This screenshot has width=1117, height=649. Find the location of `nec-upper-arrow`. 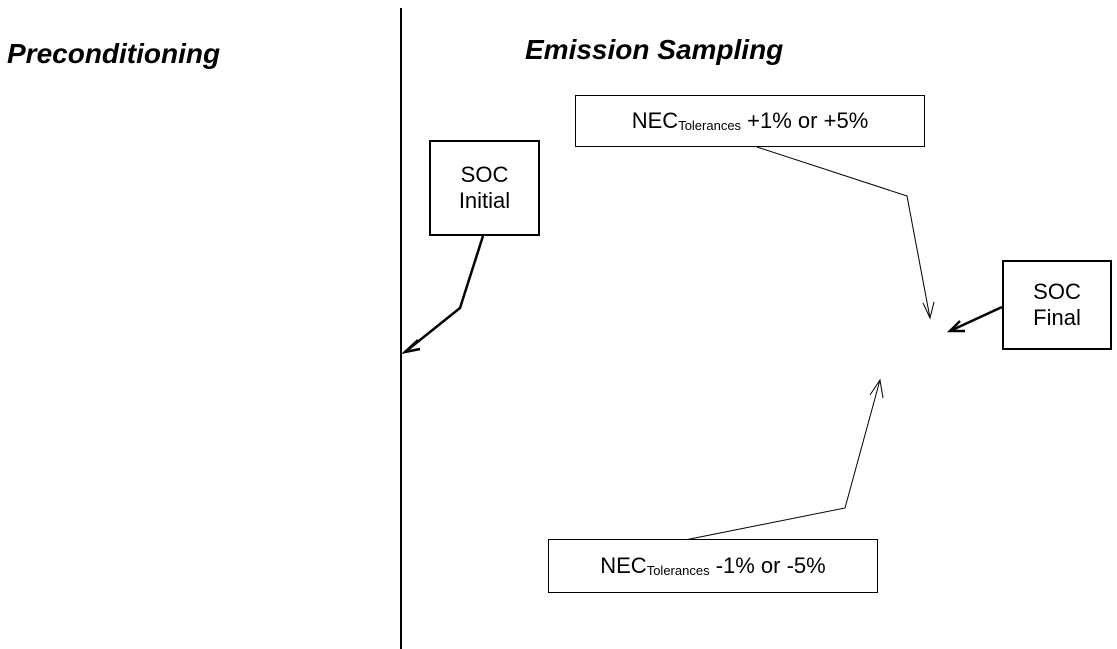

nec-upper-arrow is located at coordinates (843, 232).